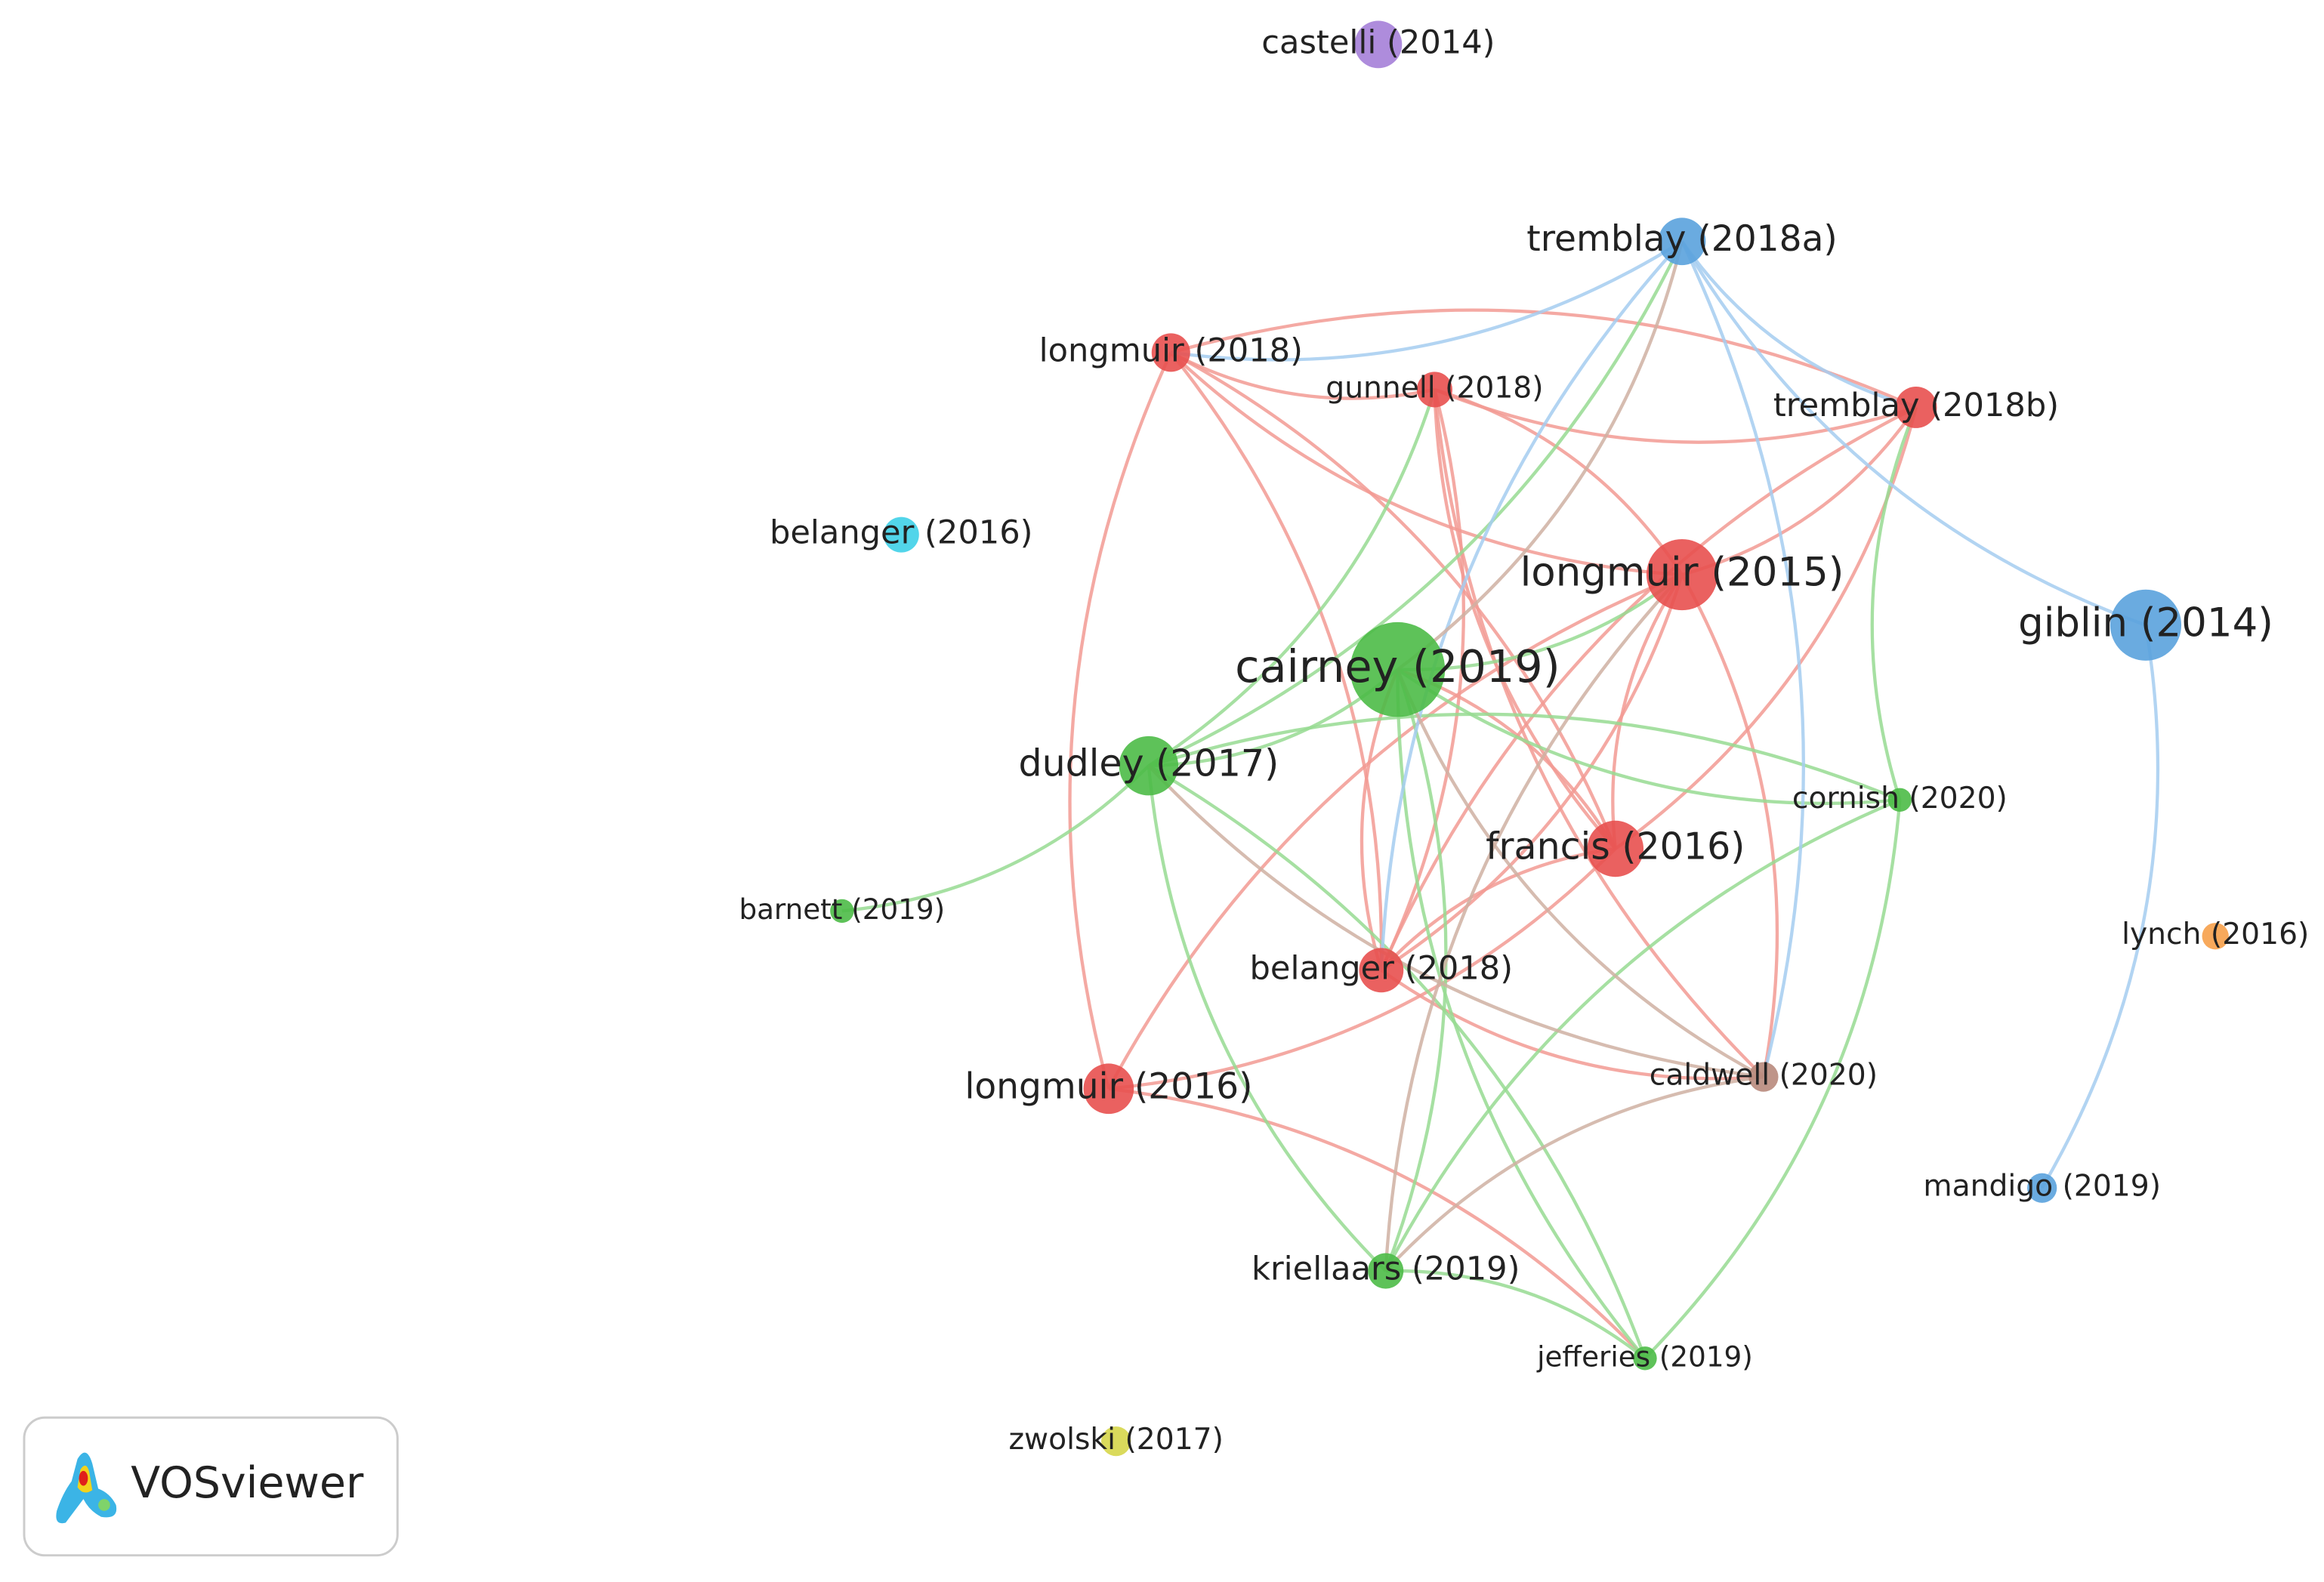 This screenshot has height=1582, width=2324. I want to click on node-label: tremblay (2018b), so click(1916, 406).